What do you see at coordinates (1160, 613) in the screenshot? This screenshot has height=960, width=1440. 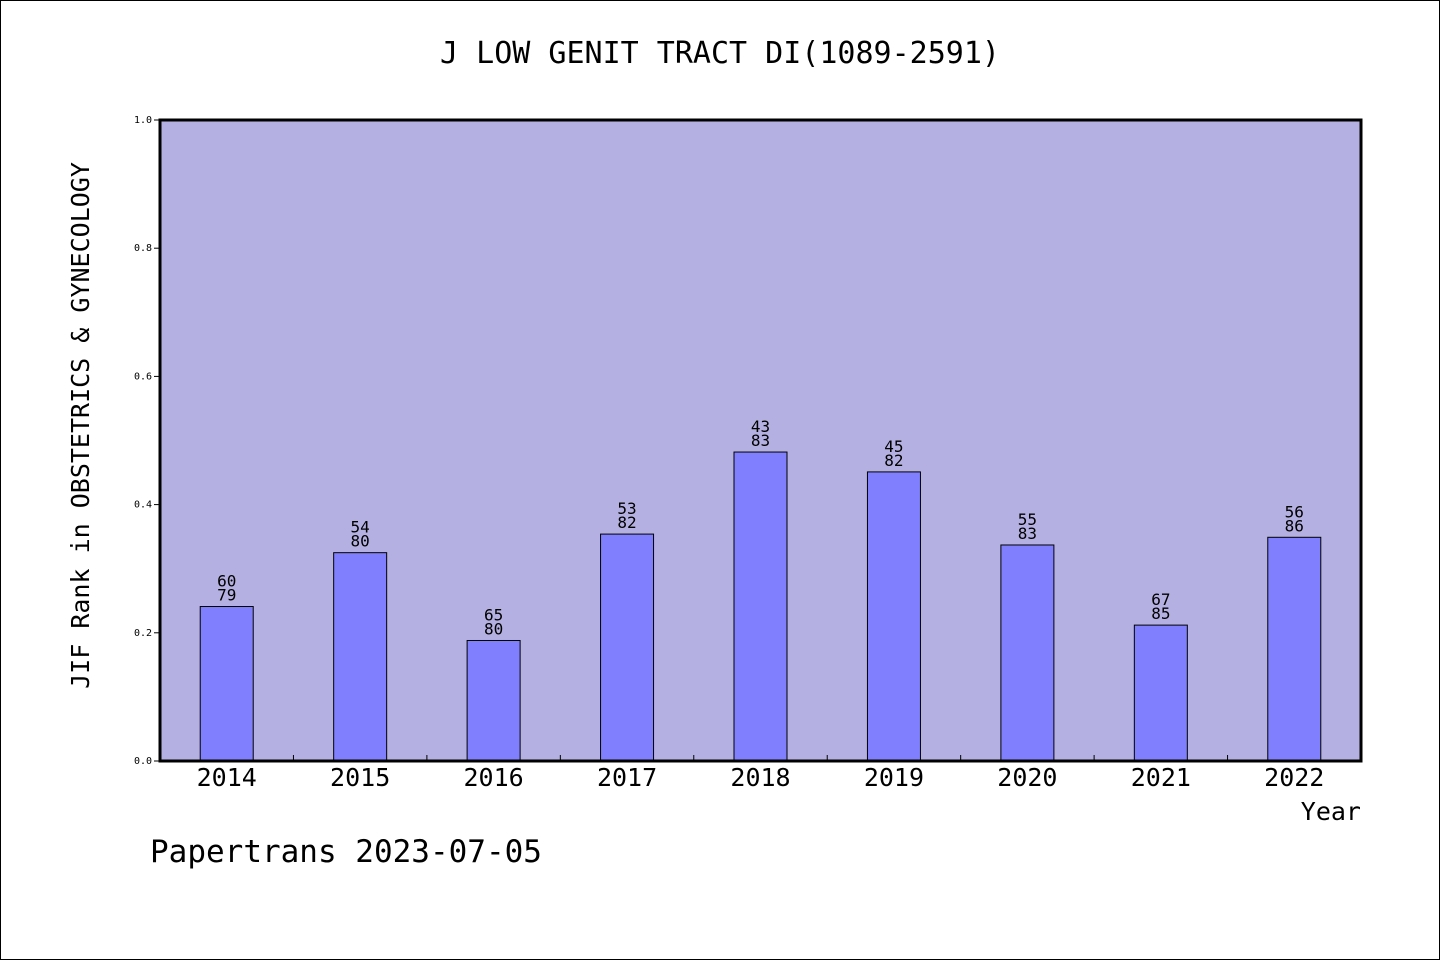 I see `bar-total-label: 85` at bounding box center [1160, 613].